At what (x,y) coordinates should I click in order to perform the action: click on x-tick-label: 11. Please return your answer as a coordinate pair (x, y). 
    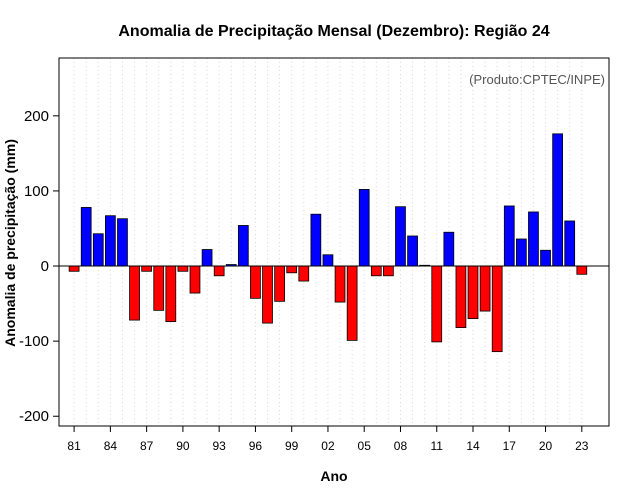
    Looking at the image, I should click on (437, 446).